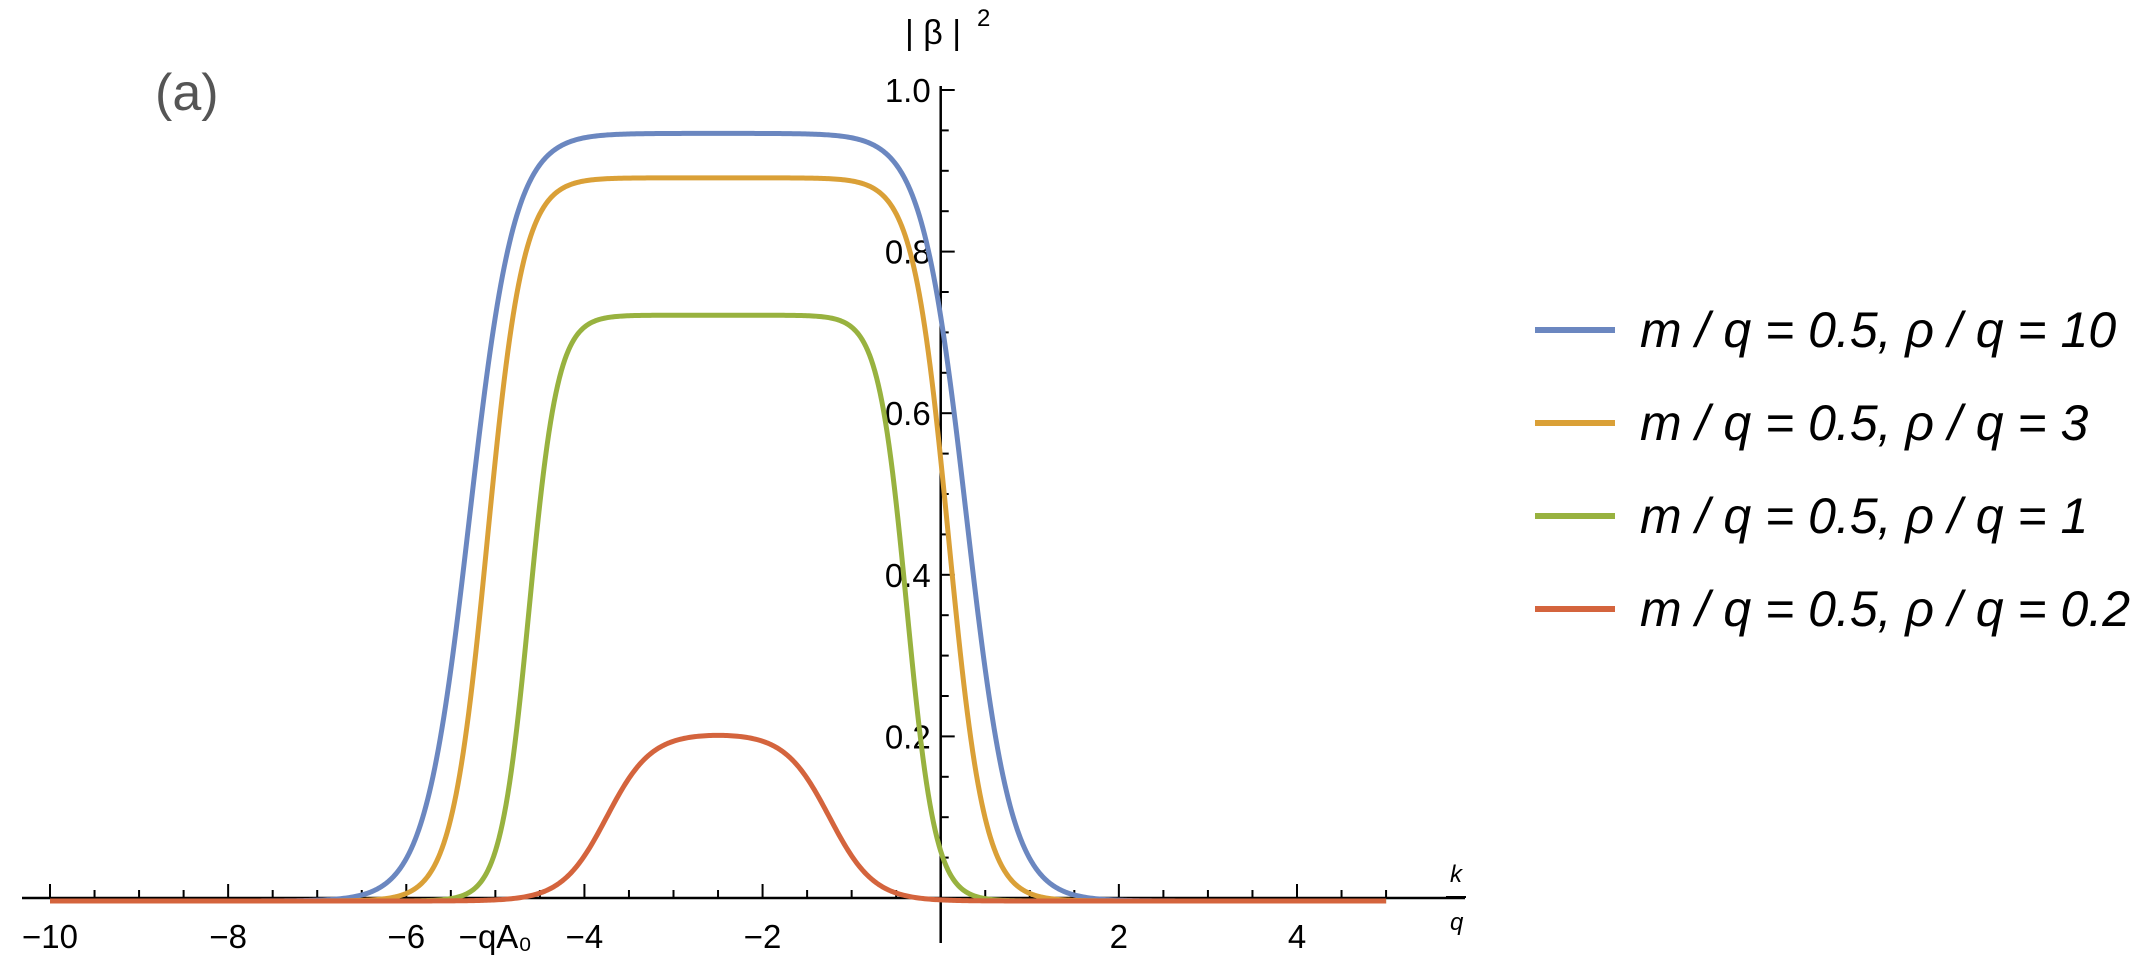 The height and width of the screenshot is (970, 2133). Describe the element at coordinates (983, 18) in the screenshot. I see `y-axis-label-superscript: 2` at that location.